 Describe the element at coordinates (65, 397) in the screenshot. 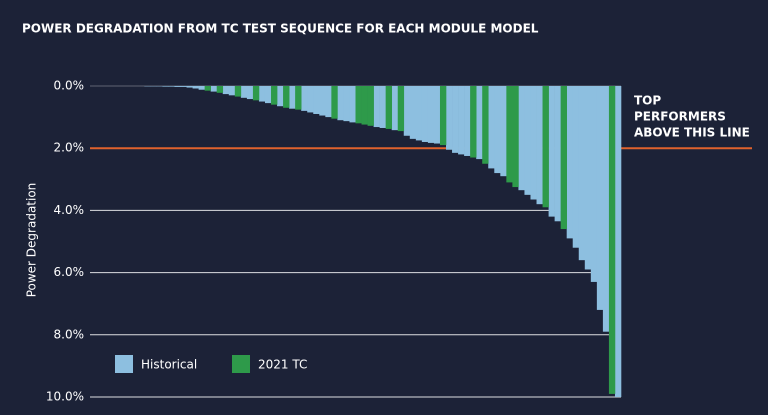

I see `y-tick-label: 10.0%` at that location.